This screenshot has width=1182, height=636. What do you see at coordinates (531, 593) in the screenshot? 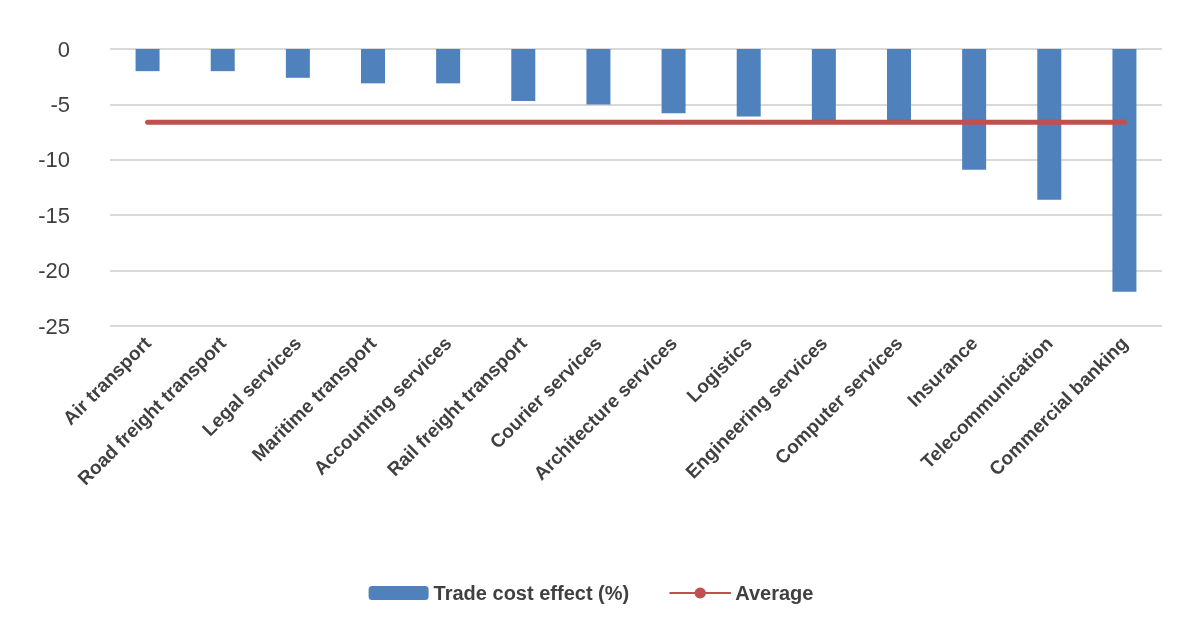
I see `legend-label: Trade cost effect (%)` at bounding box center [531, 593].